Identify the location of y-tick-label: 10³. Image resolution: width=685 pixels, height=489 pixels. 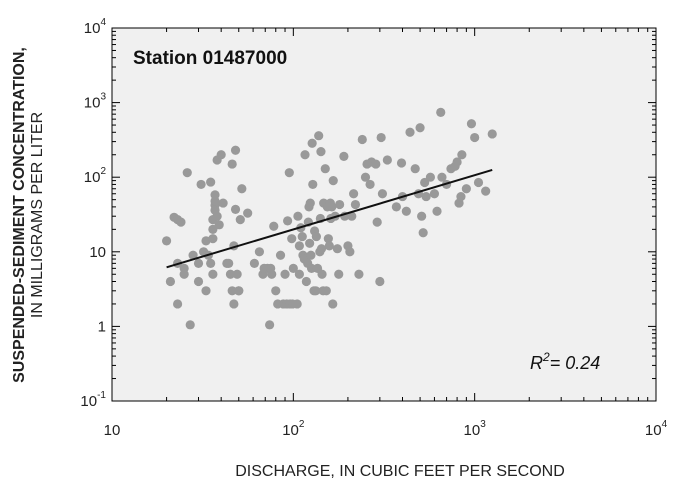
(95, 102).